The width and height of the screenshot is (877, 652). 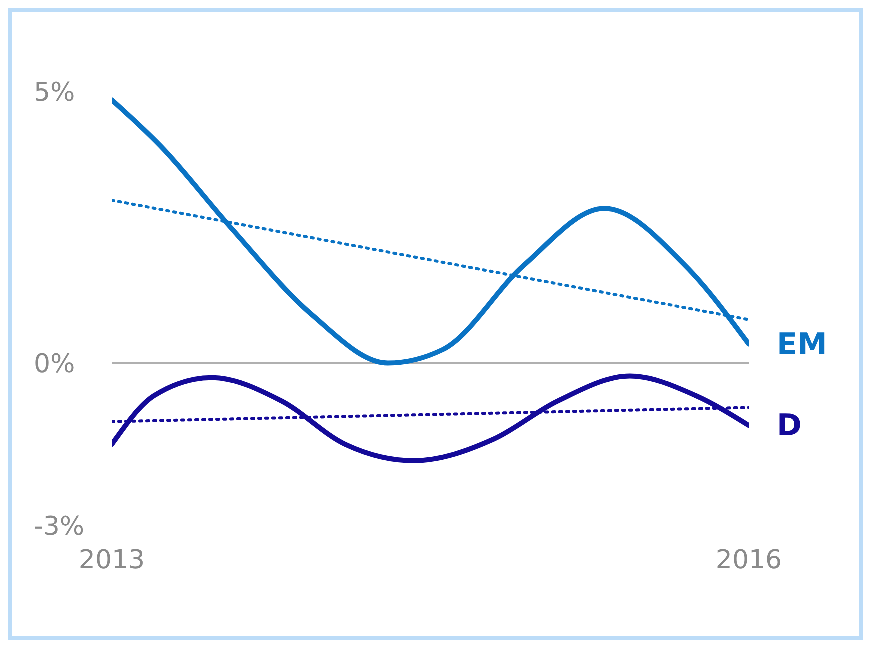 I want to click on x-tick-label: 2013, so click(x=112, y=560).